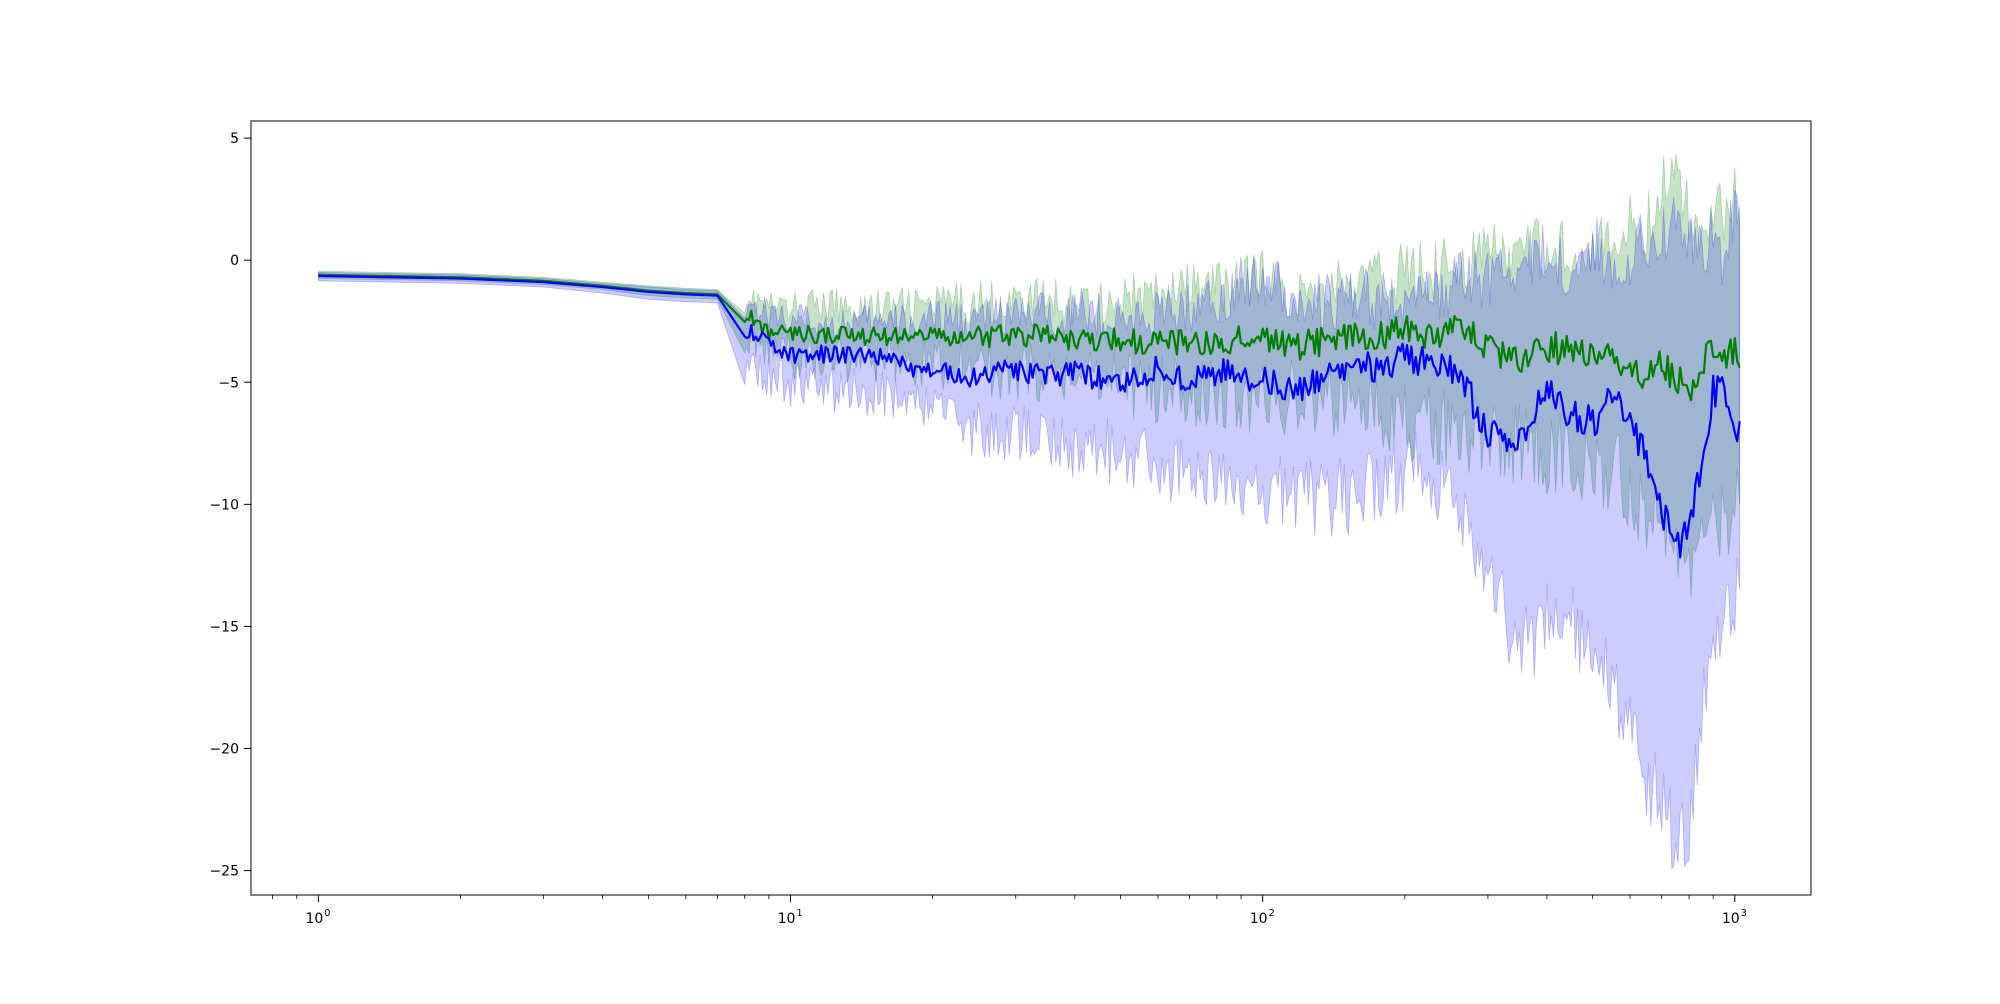 The width and height of the screenshot is (2000, 1004). Describe the element at coordinates (327, 913) in the screenshot. I see `x-tick-label-exponent: 0` at that location.